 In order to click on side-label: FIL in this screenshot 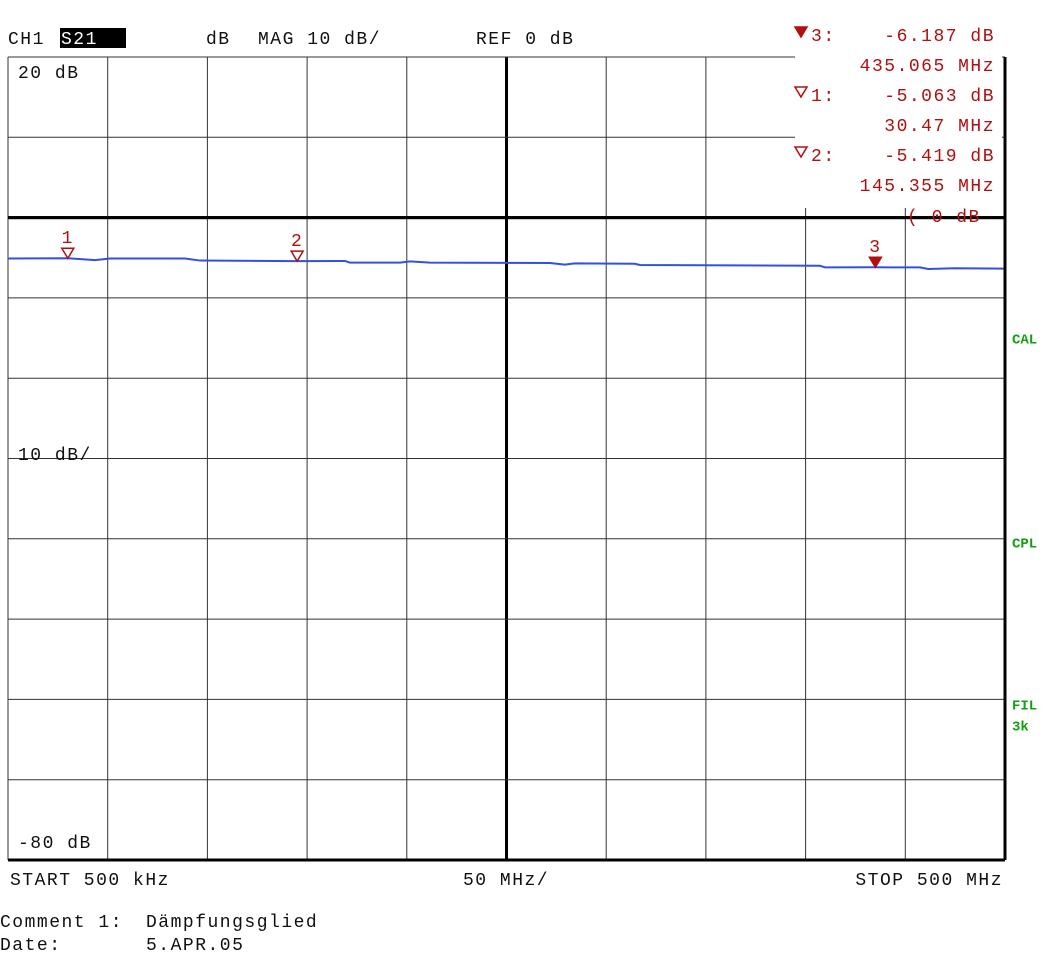, I will do `click(1024, 707)`.